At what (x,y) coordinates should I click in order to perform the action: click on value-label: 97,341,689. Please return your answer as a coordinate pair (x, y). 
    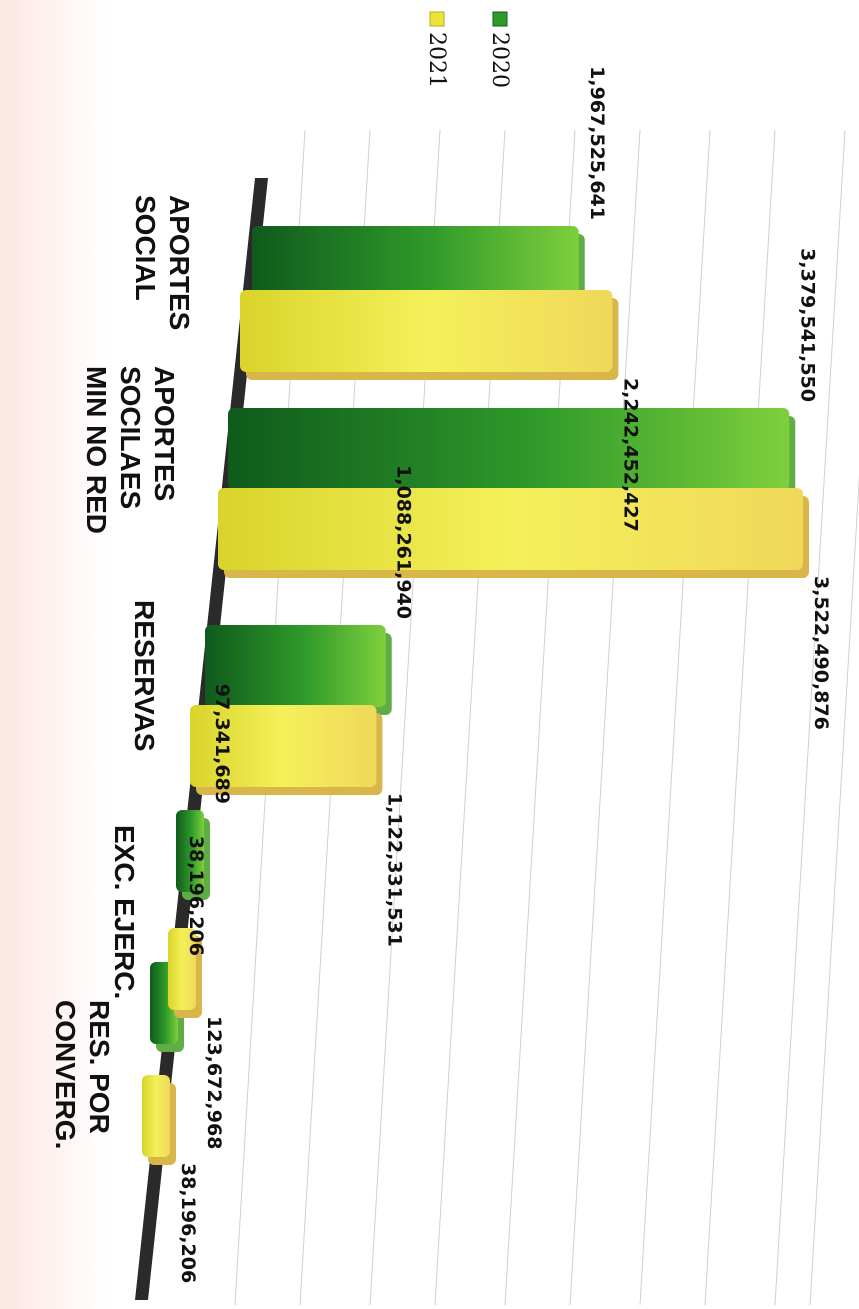
    Looking at the image, I should click on (222, 744).